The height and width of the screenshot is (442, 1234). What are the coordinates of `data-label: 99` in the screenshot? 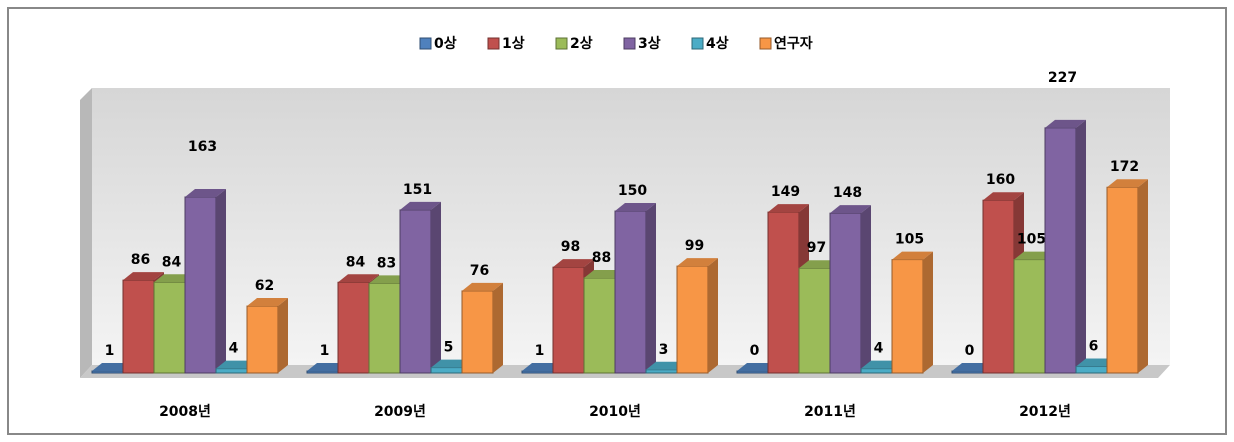 It's located at (694, 246).